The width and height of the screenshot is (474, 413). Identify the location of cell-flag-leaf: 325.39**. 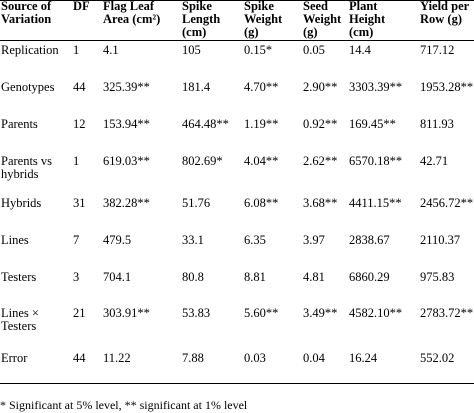
(126, 87).